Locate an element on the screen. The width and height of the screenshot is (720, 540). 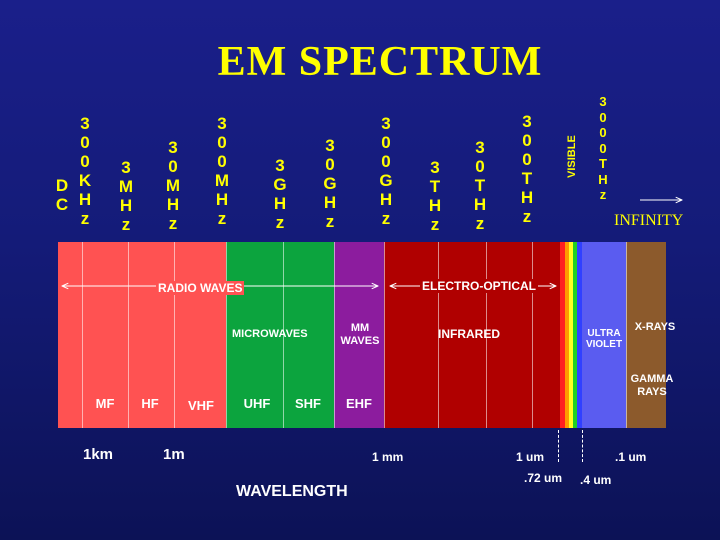
mm-waves-band is located at coordinates (359, 335).